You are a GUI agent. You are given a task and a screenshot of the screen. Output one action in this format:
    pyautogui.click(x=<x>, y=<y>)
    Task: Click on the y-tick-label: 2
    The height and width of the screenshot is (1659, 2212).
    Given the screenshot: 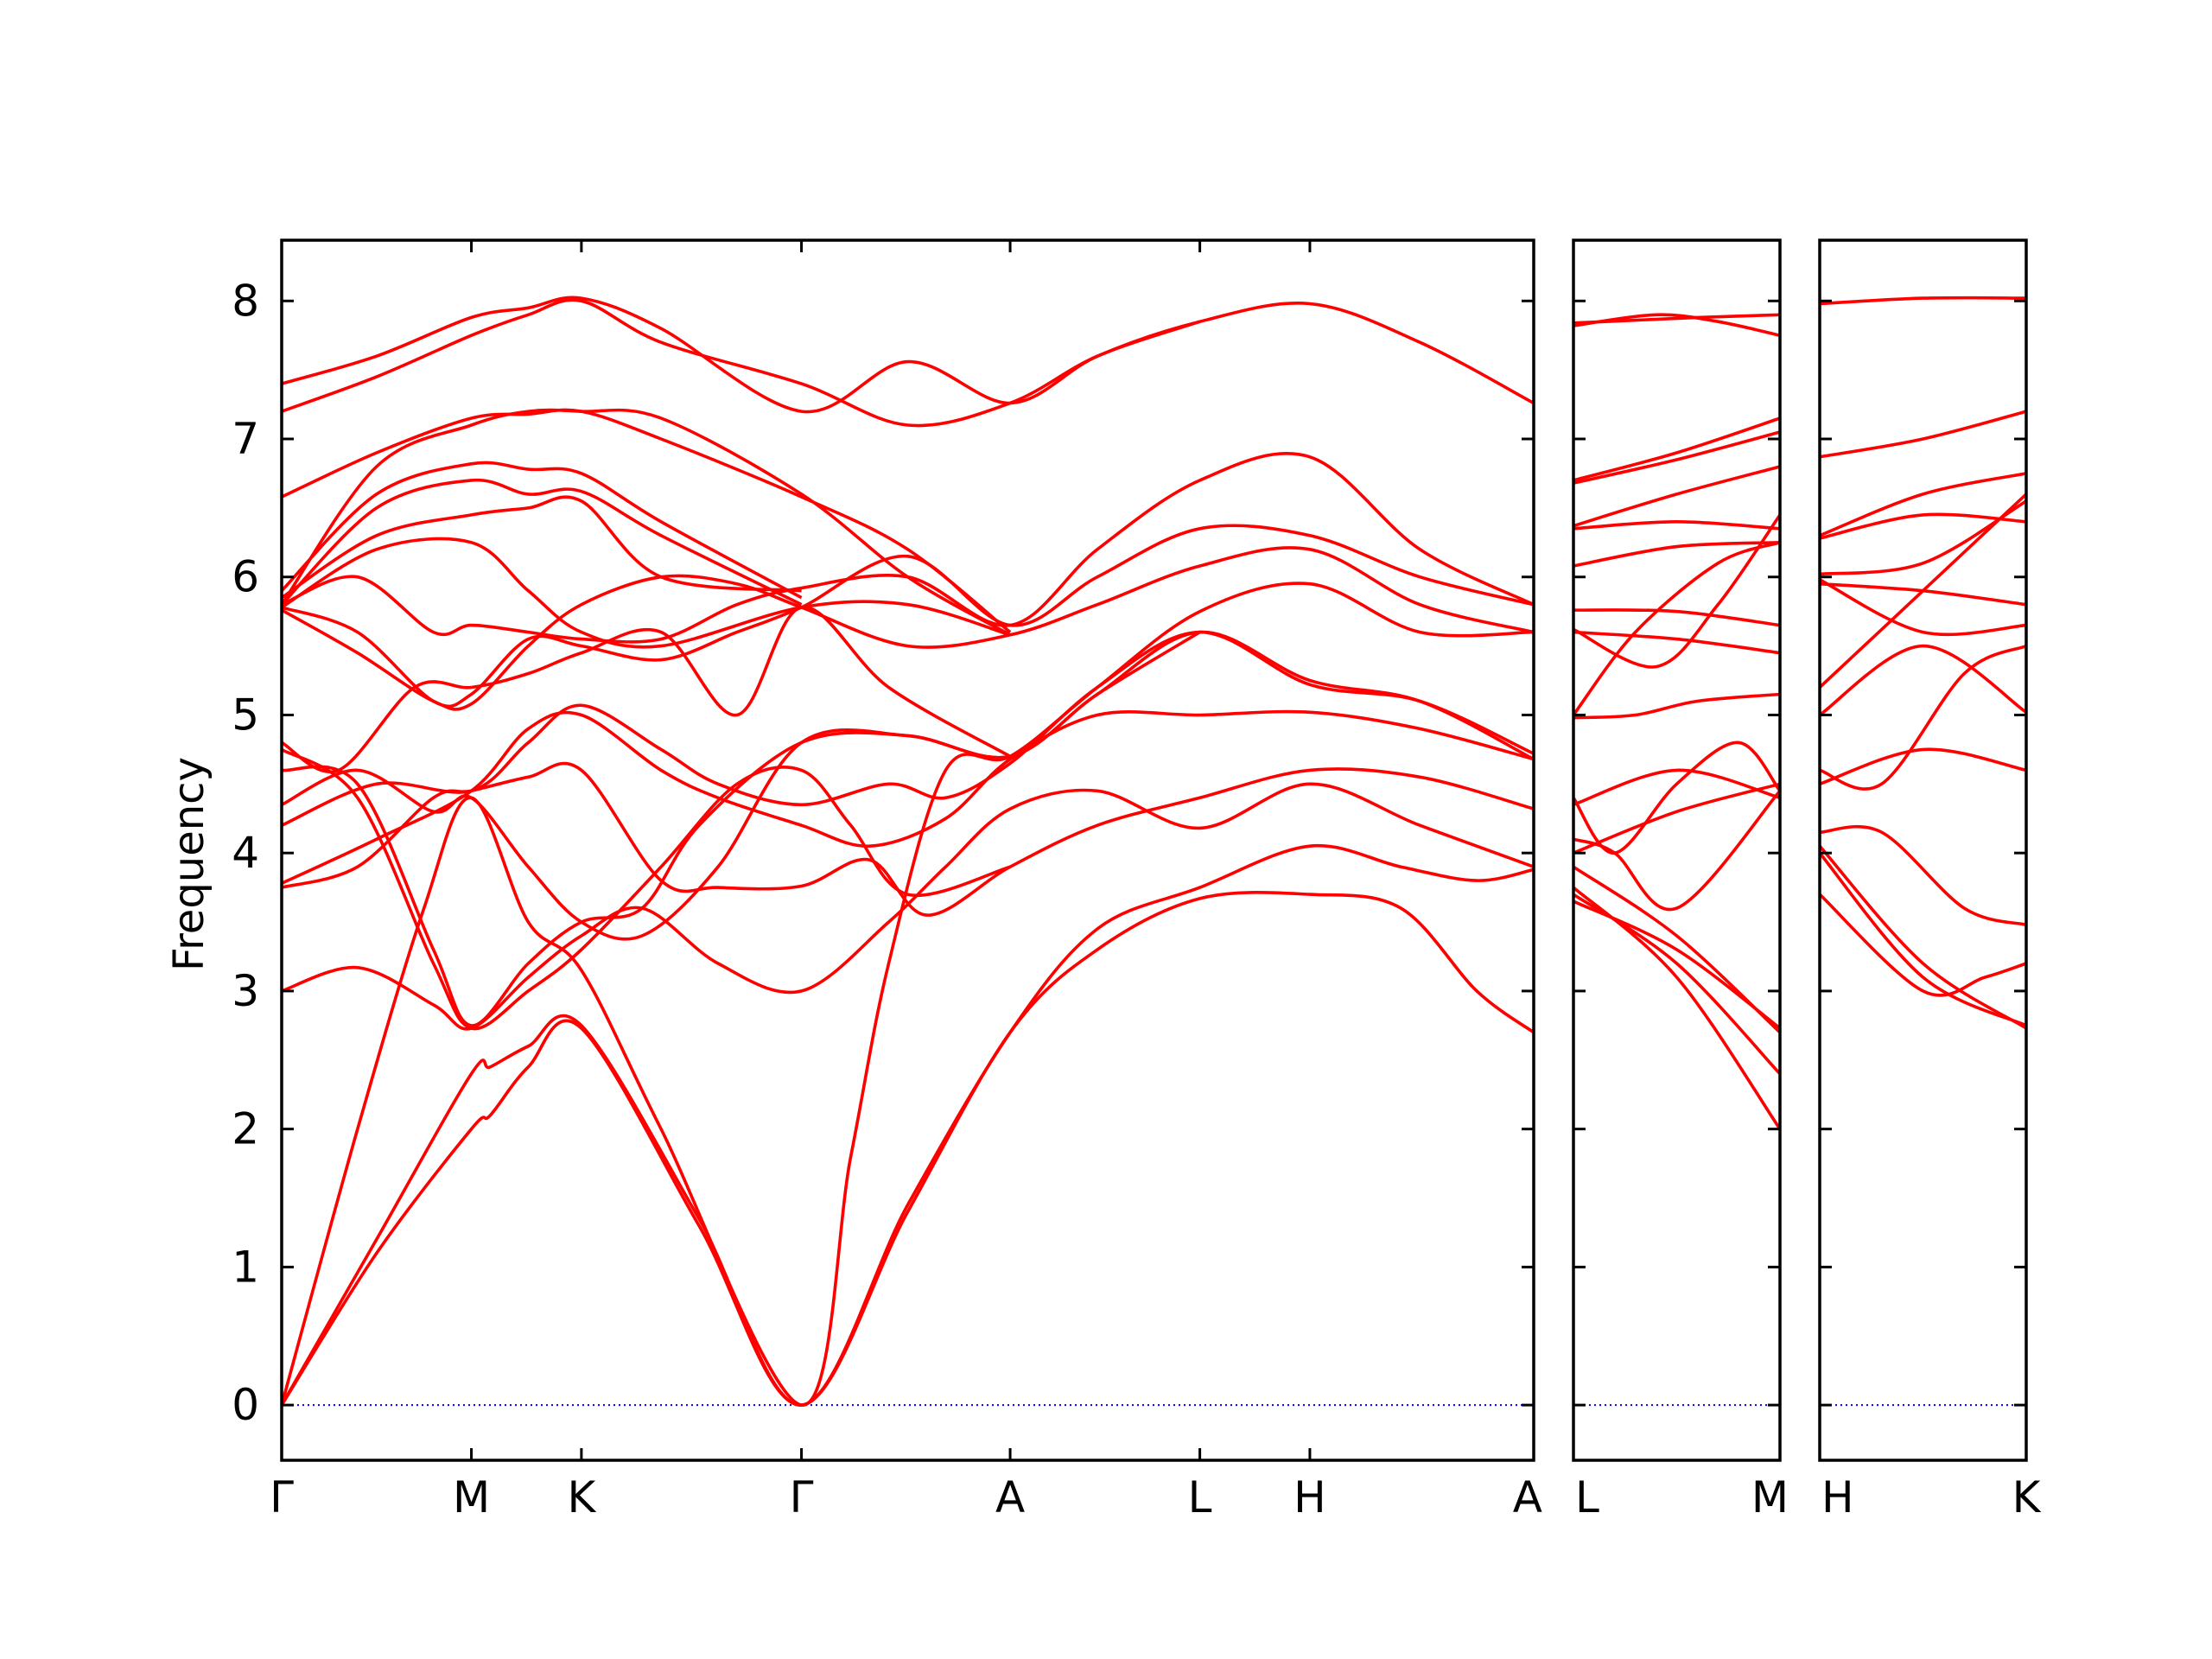 What is the action you would take?
    pyautogui.click(x=245, y=1129)
    